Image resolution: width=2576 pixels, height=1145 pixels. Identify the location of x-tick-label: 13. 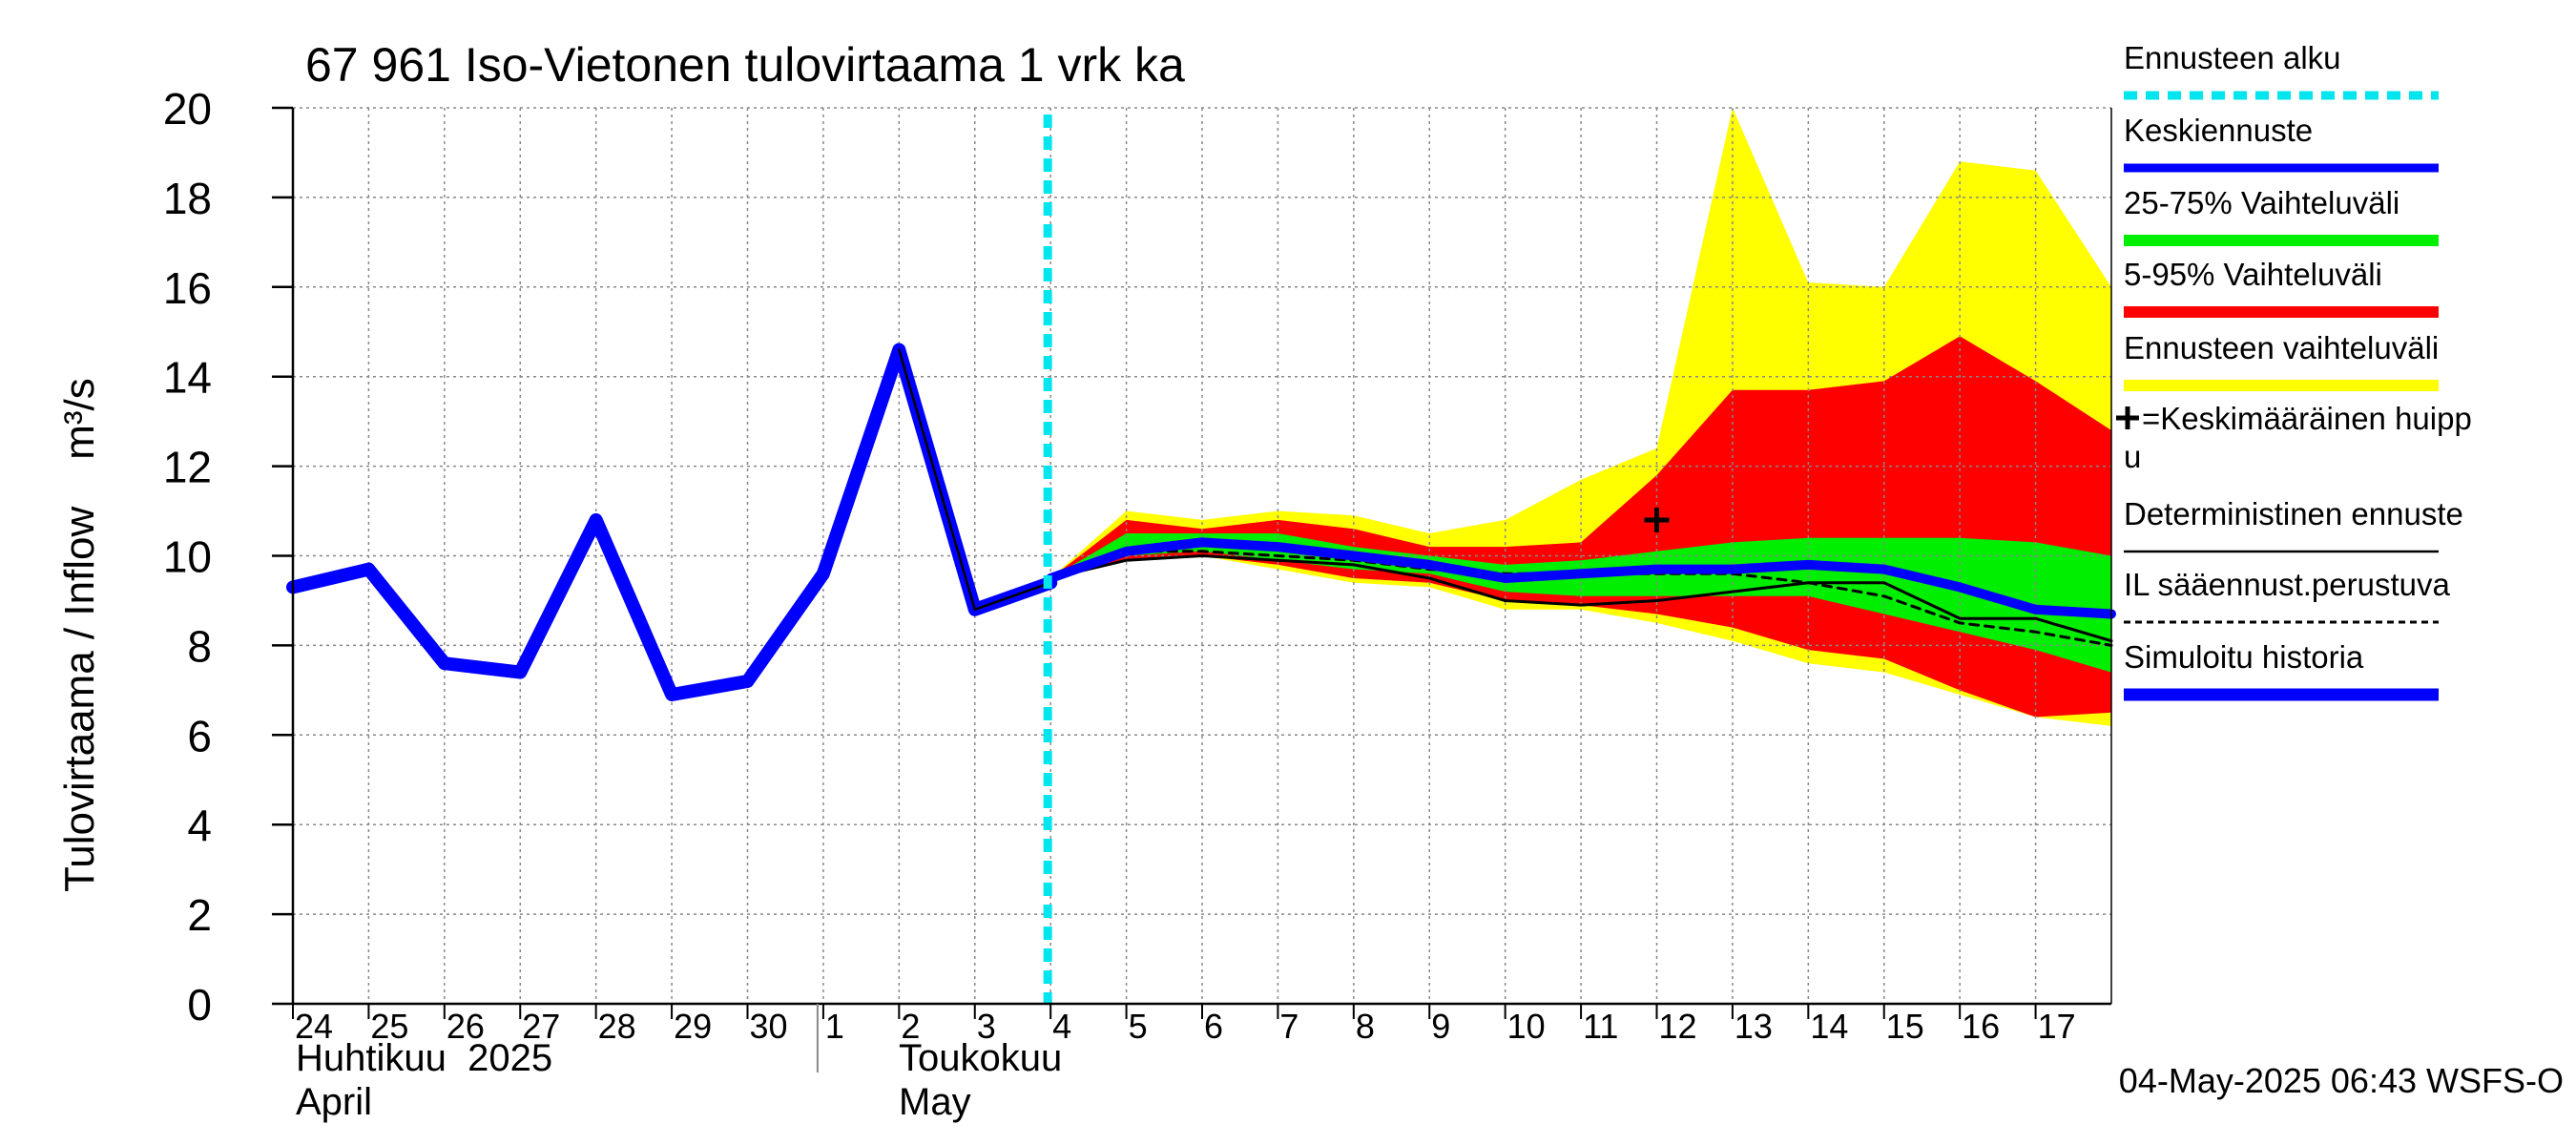
(1754, 1026).